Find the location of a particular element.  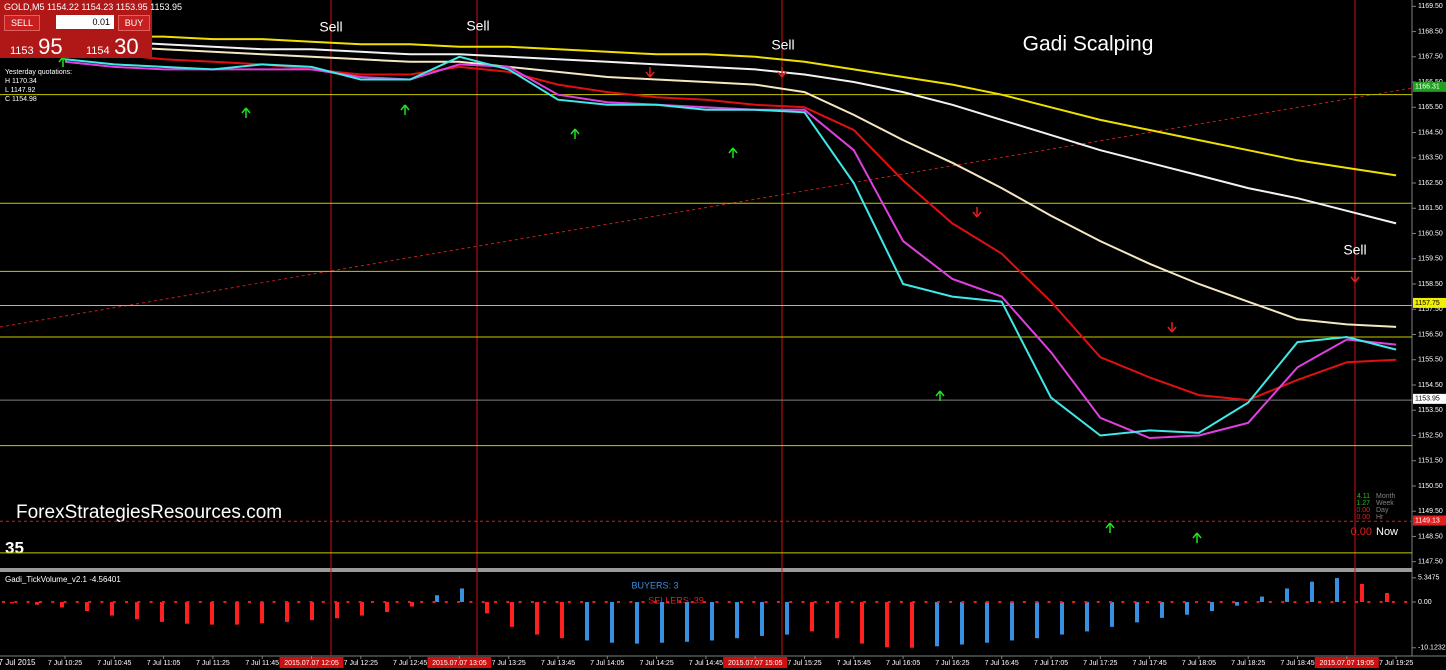

price-tag-label: 1157.75 is located at coordinates (1427, 303).